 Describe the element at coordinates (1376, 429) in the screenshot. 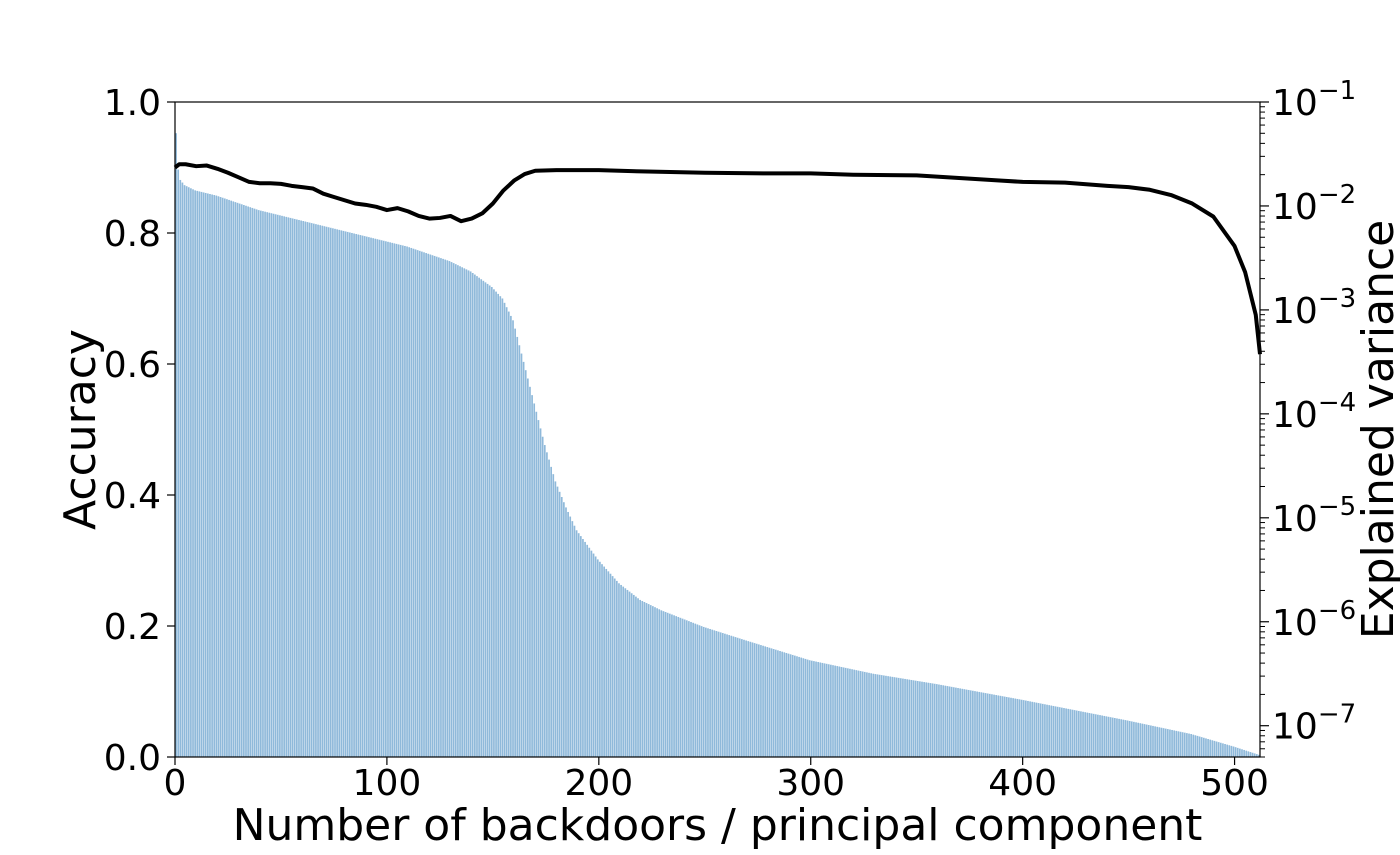

I see `y2-axis-label: Explained variance` at that location.